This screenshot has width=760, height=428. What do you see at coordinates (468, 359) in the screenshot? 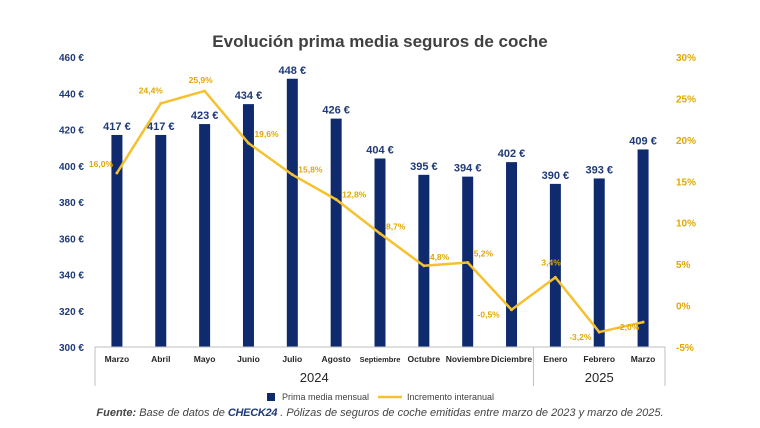
I see `x-axis-tick-label: Noviembre` at bounding box center [468, 359].